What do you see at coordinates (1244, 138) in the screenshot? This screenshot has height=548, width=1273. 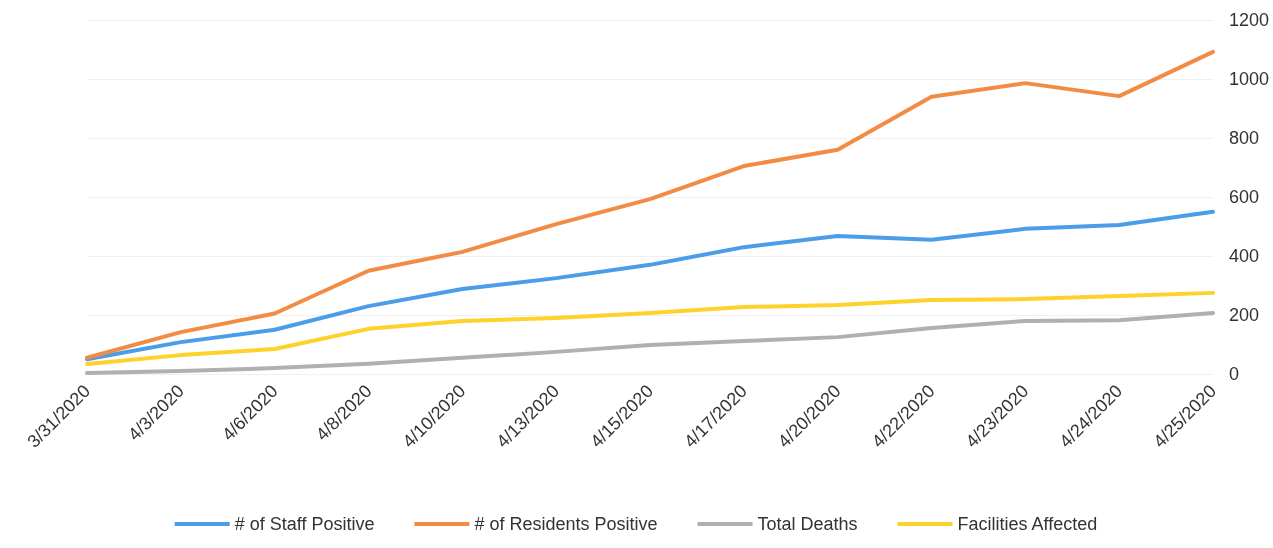 I see `y-tick-label: 800` at bounding box center [1244, 138].